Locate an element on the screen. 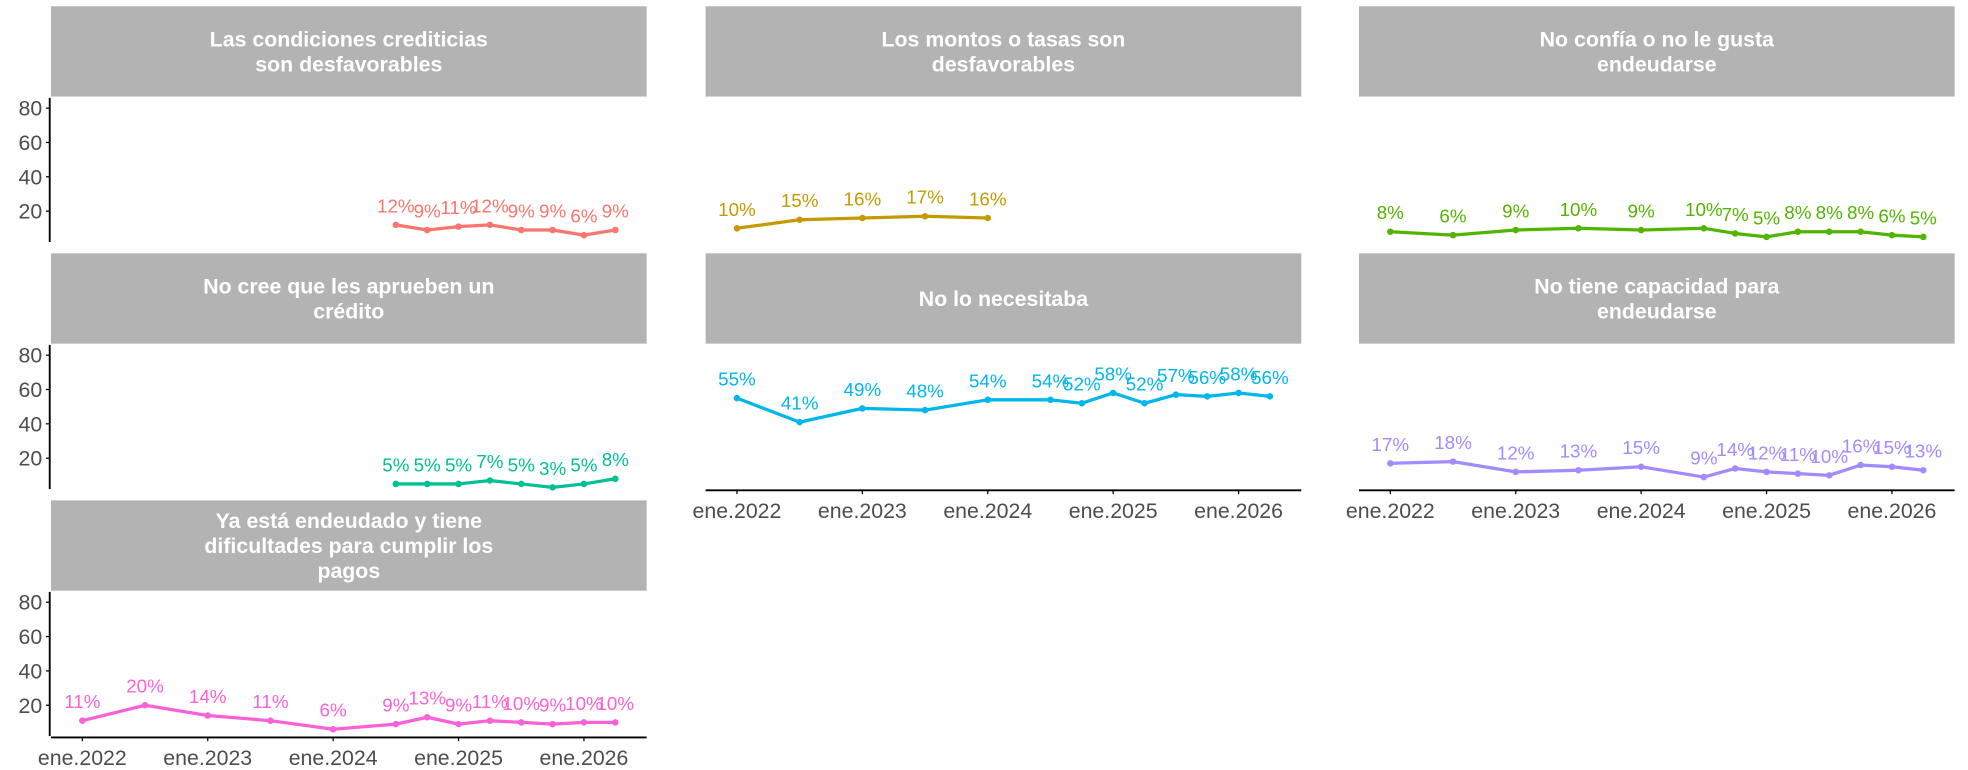 This screenshot has width=1968, height=770. value-label: 11% is located at coordinates (490, 701).